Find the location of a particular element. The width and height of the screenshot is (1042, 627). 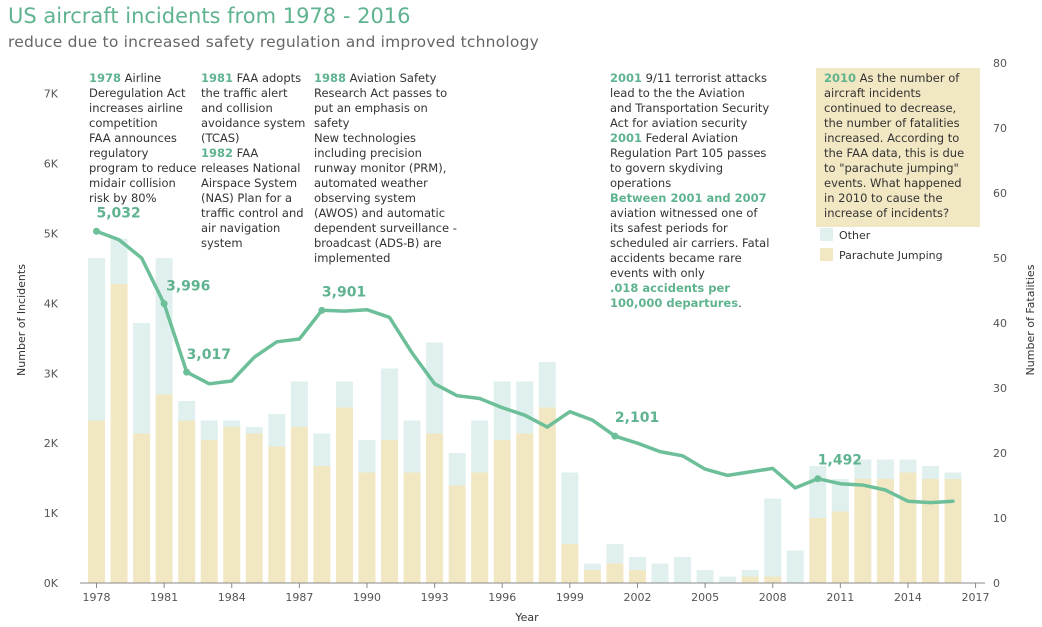

annotation-2001-year2: 2001 is located at coordinates (626, 138).